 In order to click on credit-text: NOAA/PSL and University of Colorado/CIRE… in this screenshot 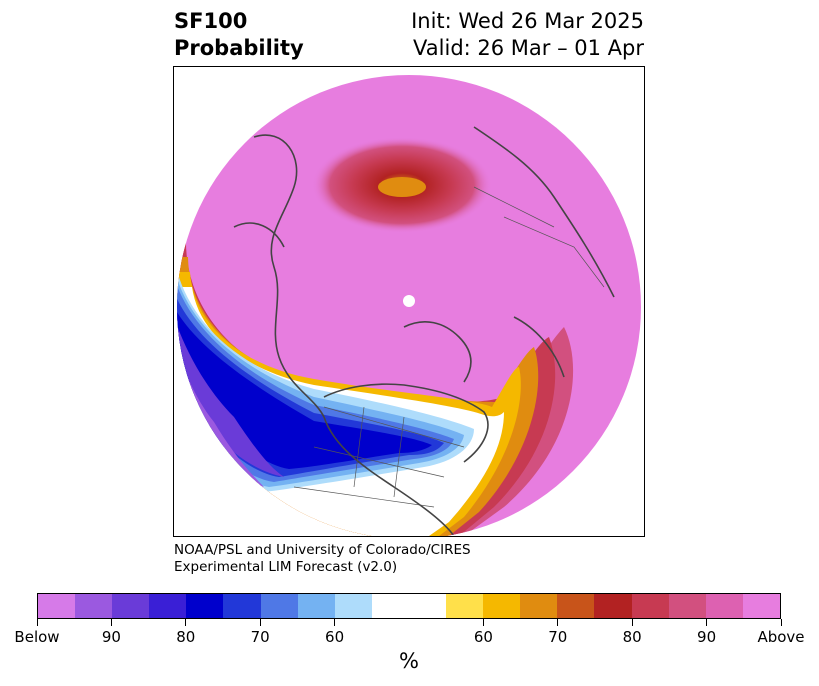, I will do `click(322, 559)`.